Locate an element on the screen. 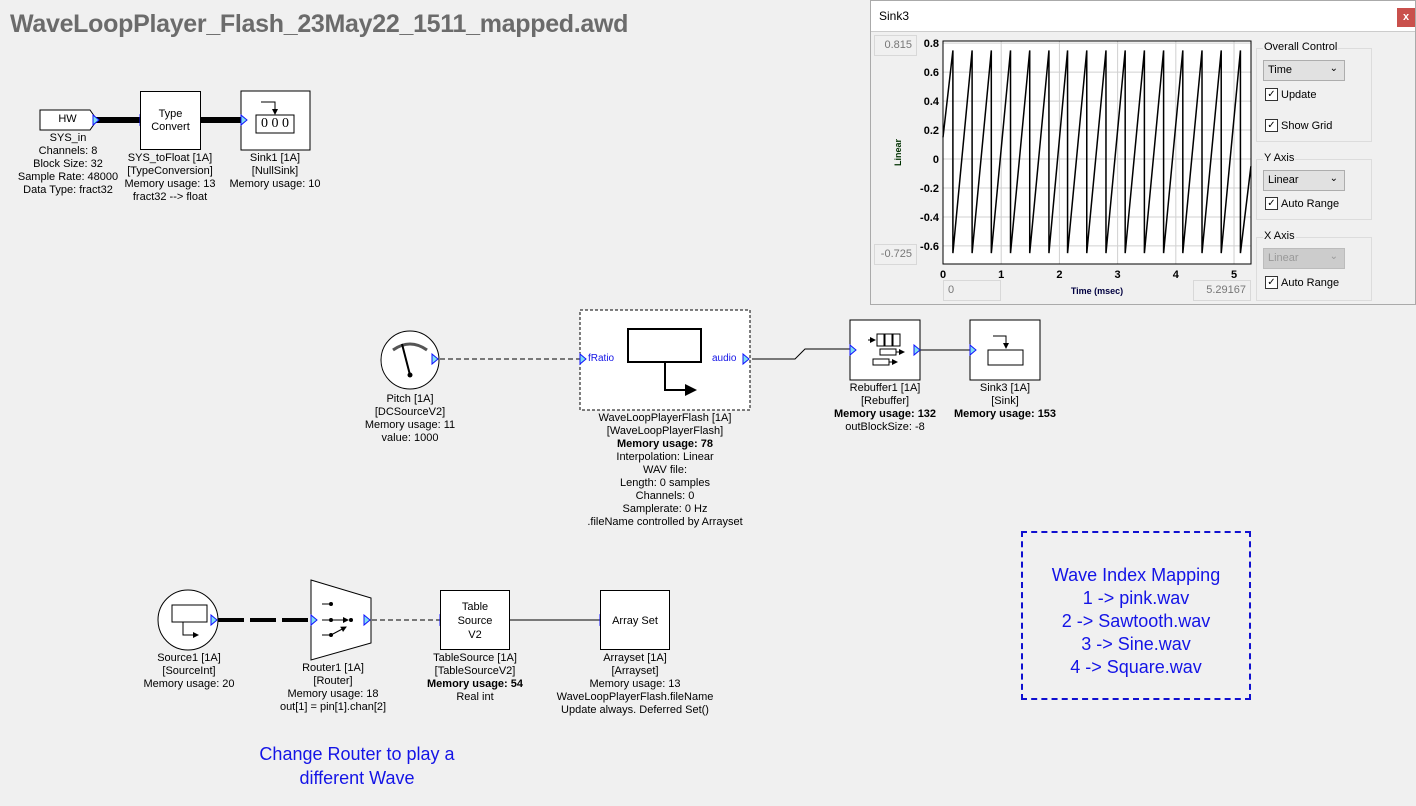 Image resolution: width=1416 pixels, height=806 pixels. signal-line is located at coordinates (1097, 152).